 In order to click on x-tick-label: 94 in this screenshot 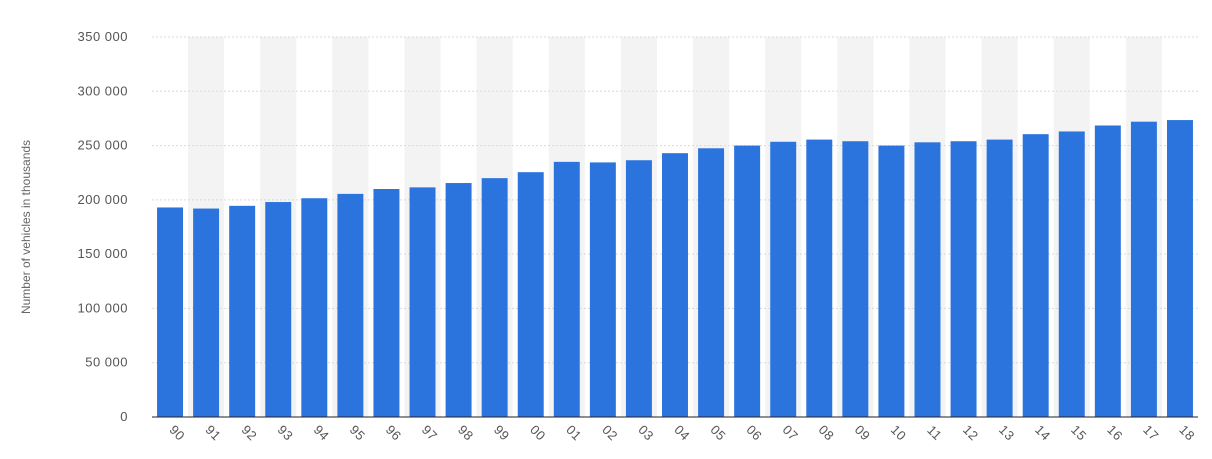, I will do `click(322, 433)`.